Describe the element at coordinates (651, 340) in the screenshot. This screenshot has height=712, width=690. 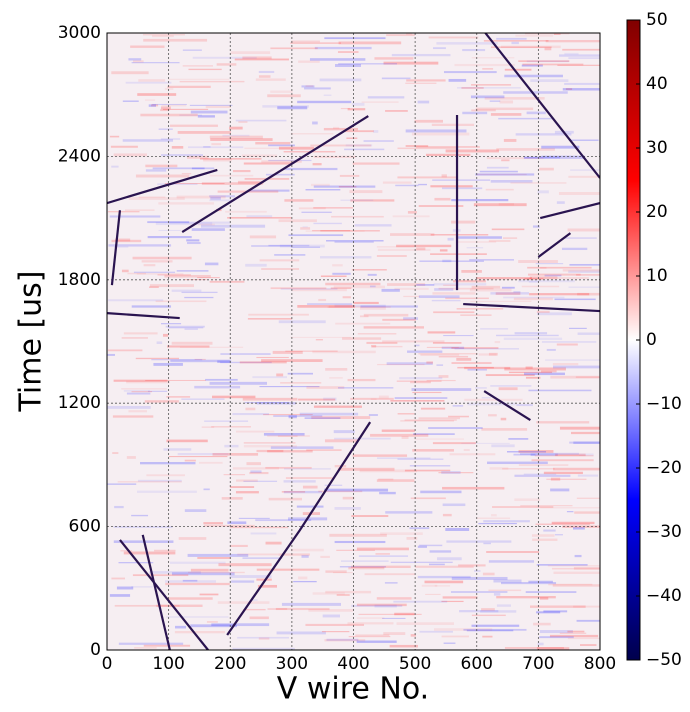
I see `colorbar-tick-label: 0` at that location.